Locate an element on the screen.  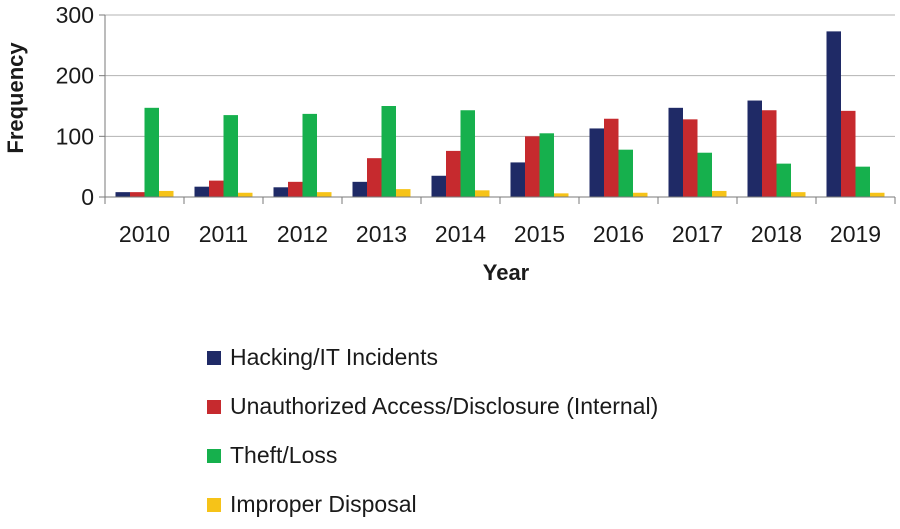
x-tick-label: 2015 is located at coordinates (539, 234).